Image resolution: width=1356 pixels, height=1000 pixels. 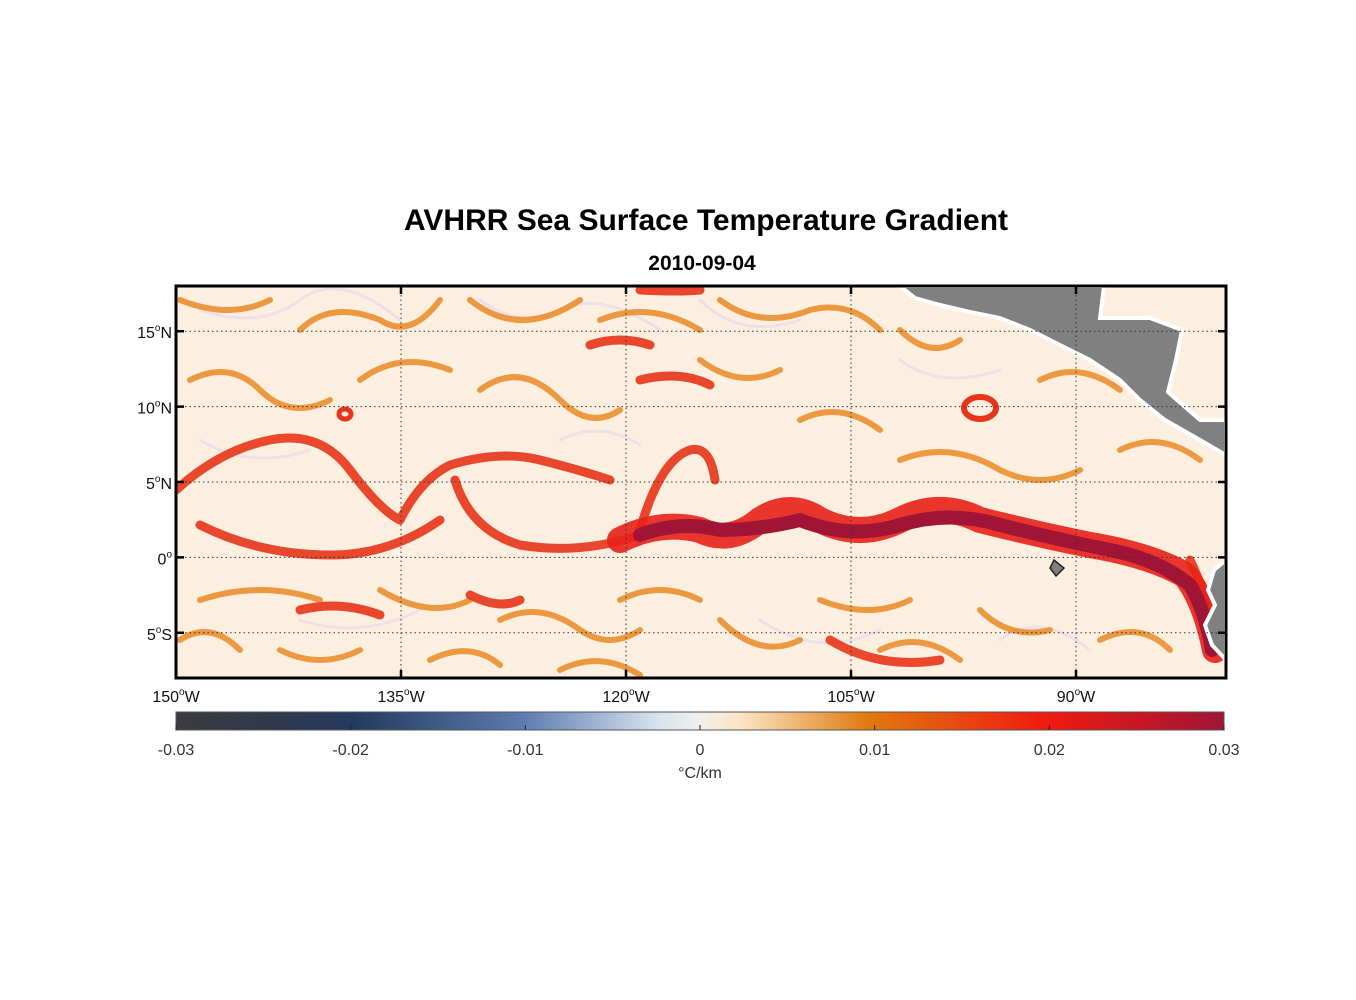 I want to click on lat-tick-label: 5oN, so click(x=159, y=483).